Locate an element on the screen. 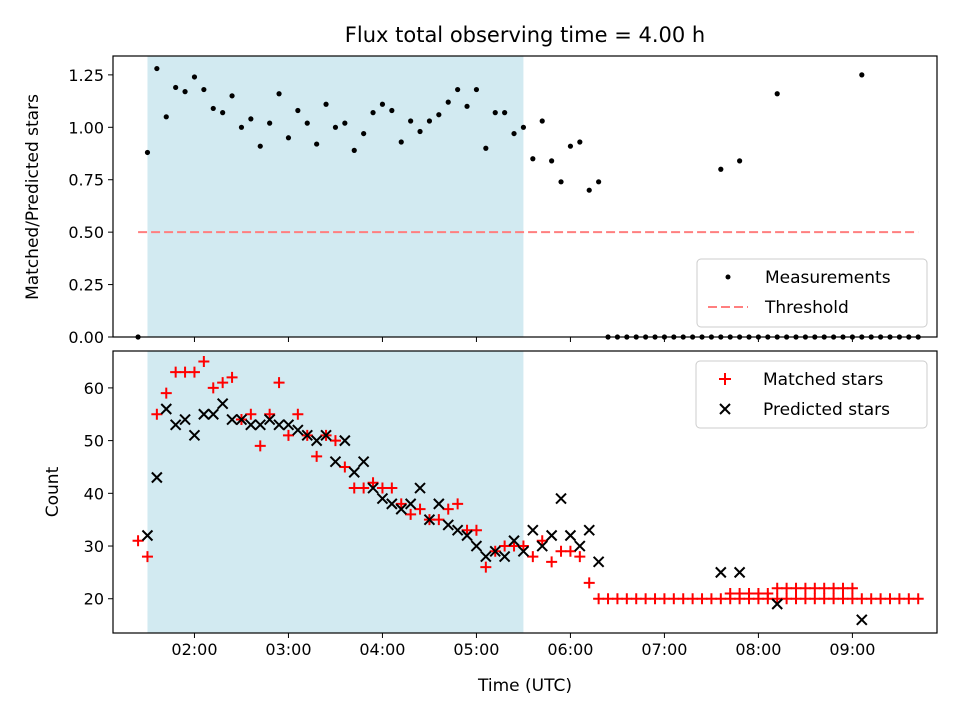 The height and width of the screenshot is (720, 960). bottom-legend: Matched stars Predicted stars is located at coordinates (811, 394).